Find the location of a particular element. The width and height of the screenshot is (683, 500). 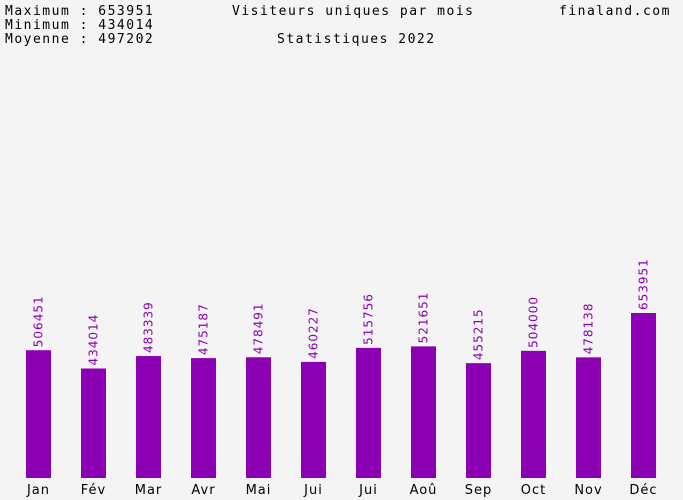

value-label-10: 504000 is located at coordinates (534, 322).